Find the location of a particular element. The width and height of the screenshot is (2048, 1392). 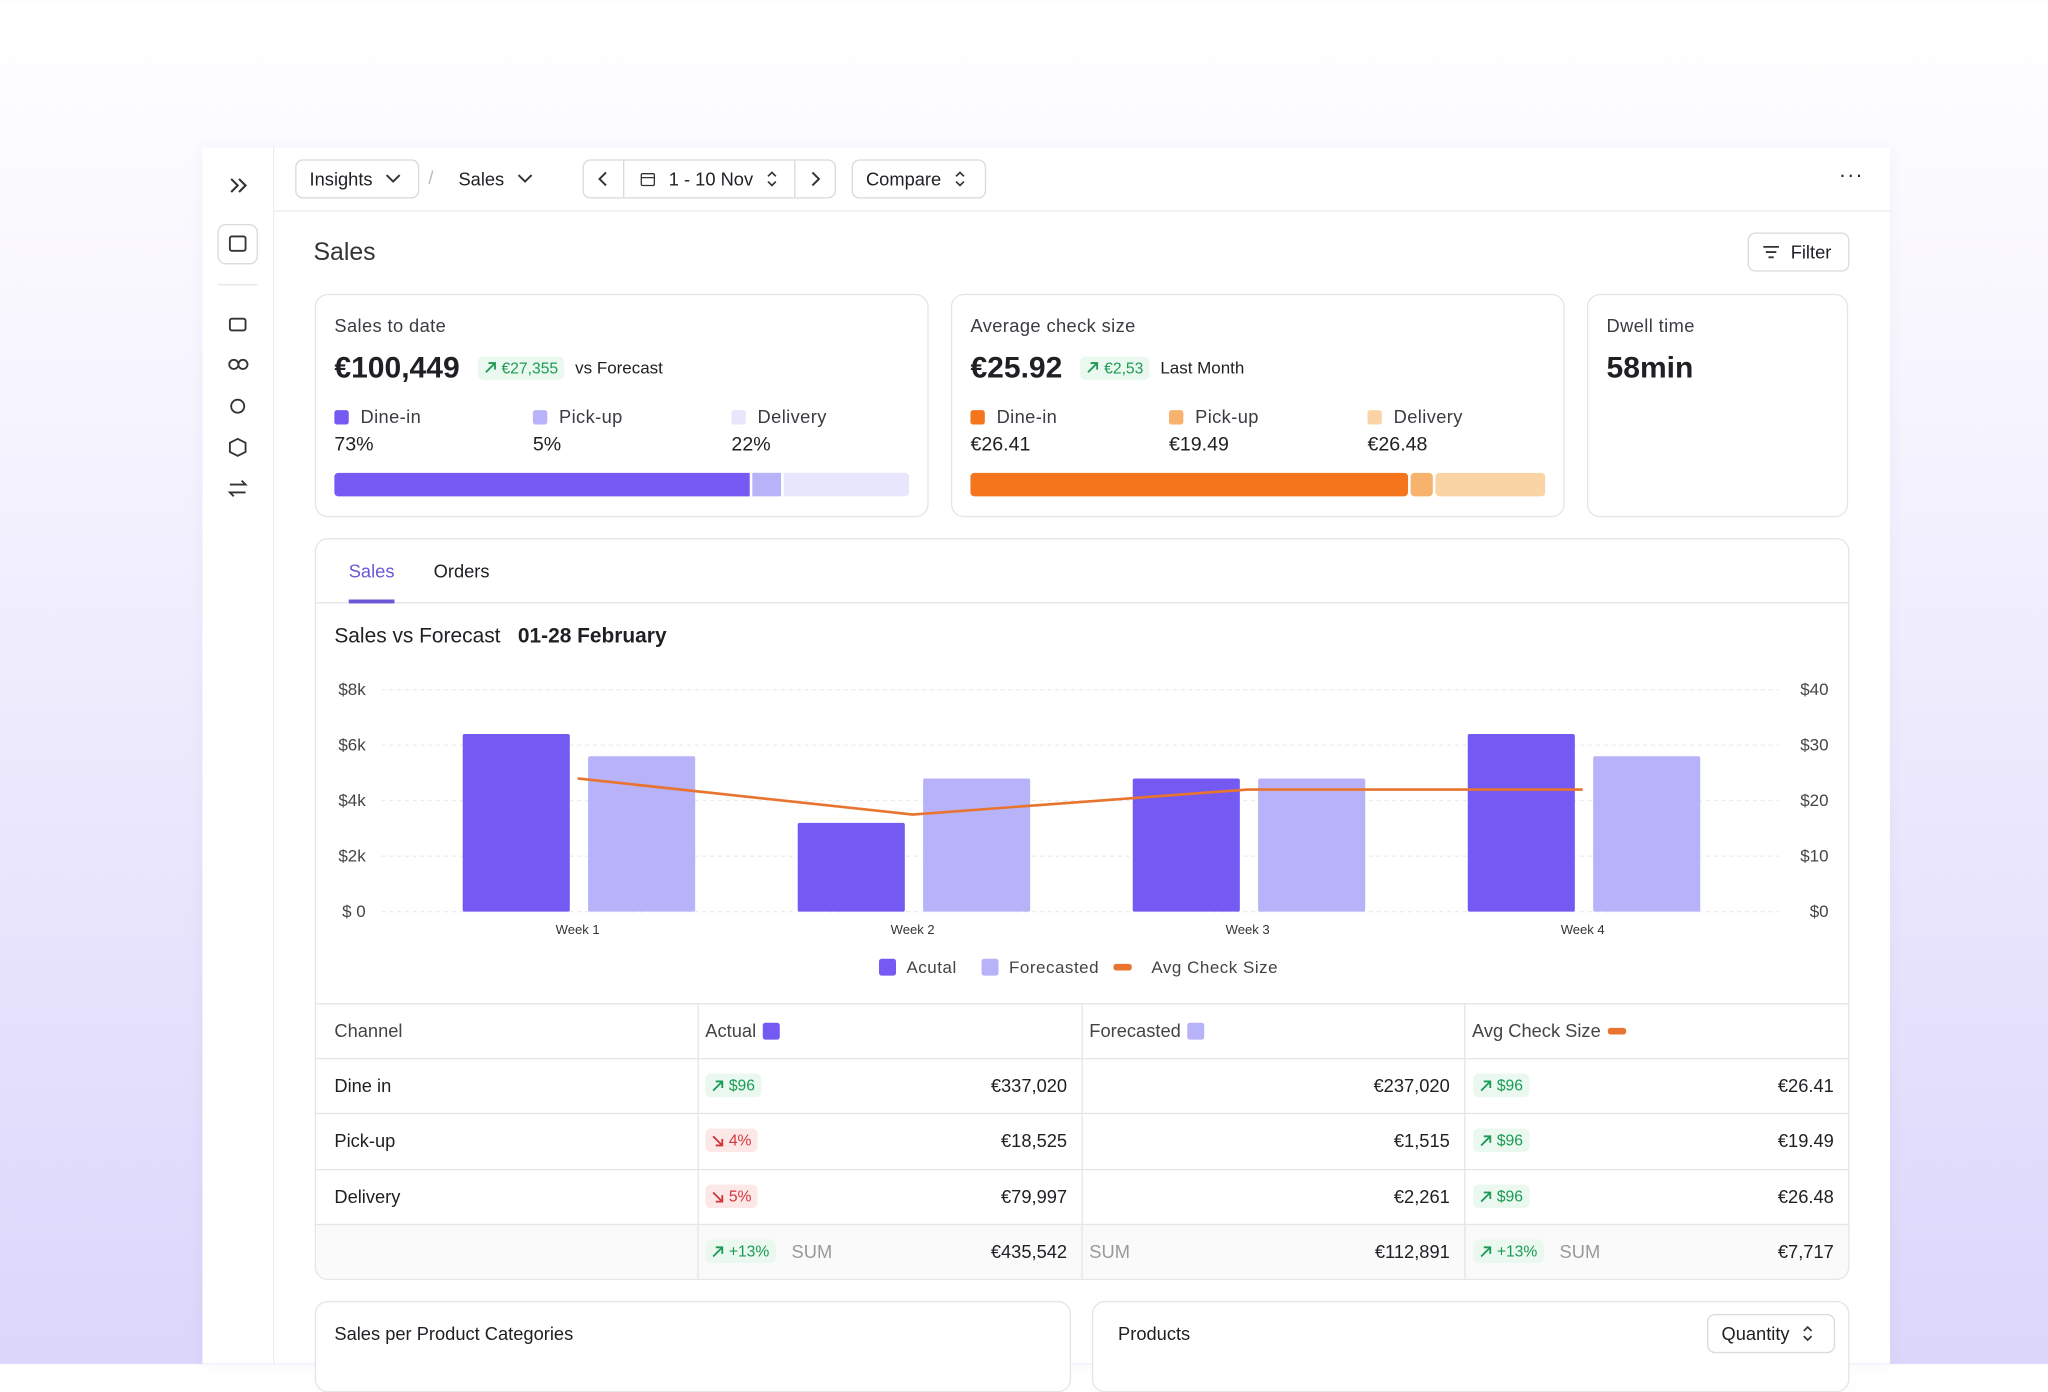

kpi-value-row: €100,449 €27,355 vs Forecast is located at coordinates (498, 367).